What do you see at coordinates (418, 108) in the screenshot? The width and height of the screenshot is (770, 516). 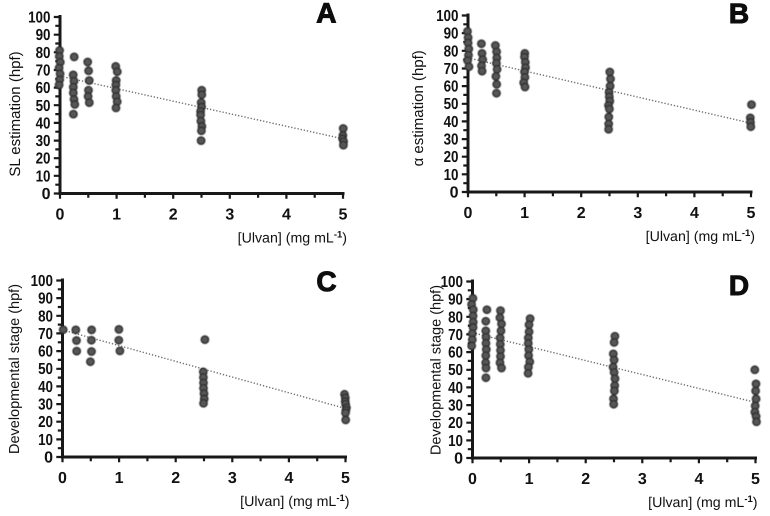 I see `svg-text: α estimation (hpf)` at bounding box center [418, 108].